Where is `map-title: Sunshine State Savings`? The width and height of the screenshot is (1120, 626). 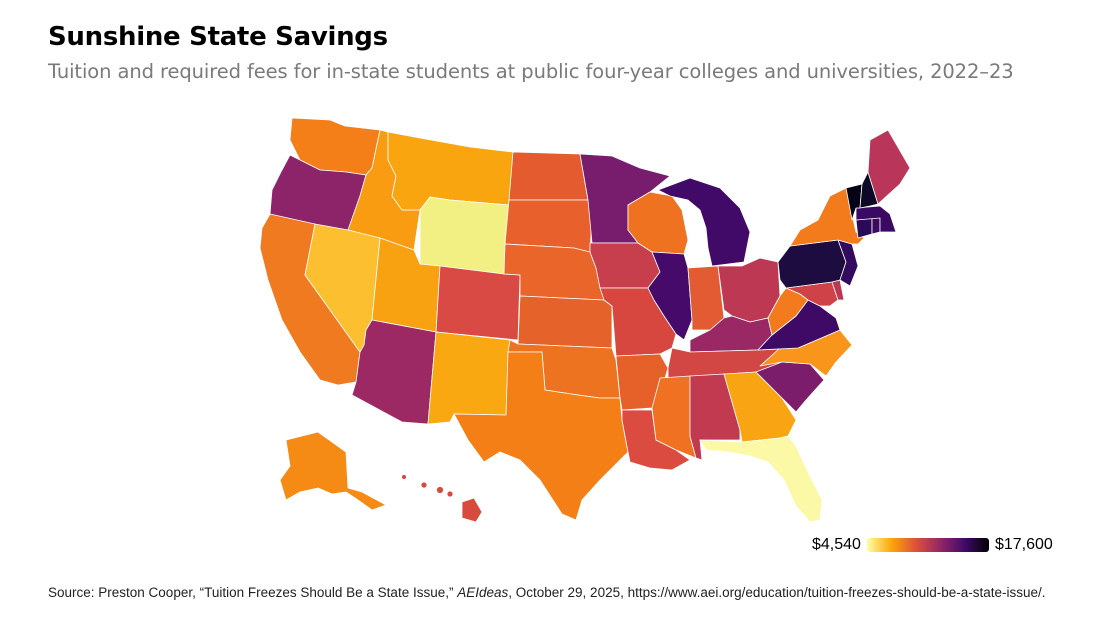 map-title: Sunshine State Savings is located at coordinates (218, 37).